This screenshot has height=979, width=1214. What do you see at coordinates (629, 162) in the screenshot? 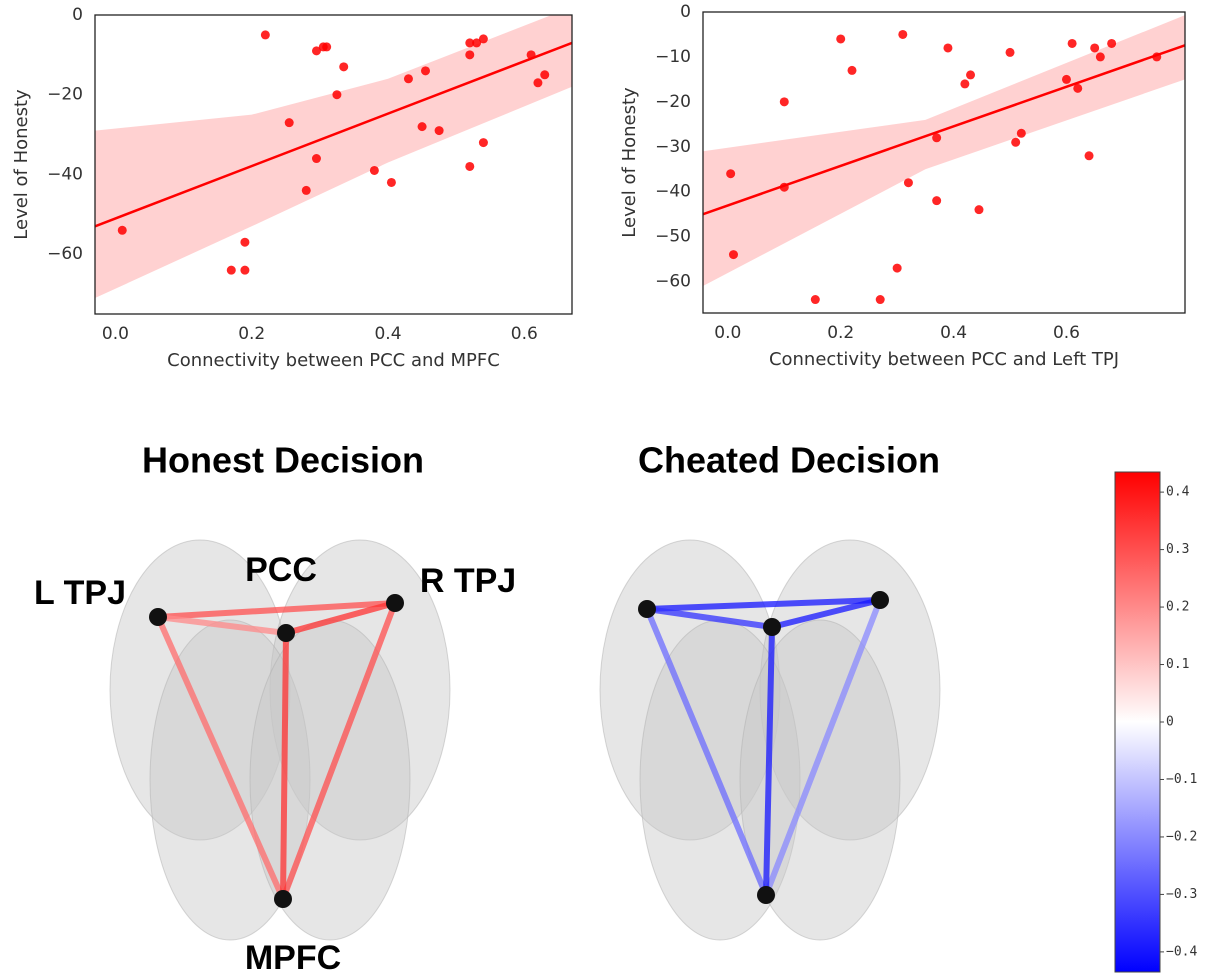
I see `y-axis-label: Level of Honesty` at bounding box center [629, 162].